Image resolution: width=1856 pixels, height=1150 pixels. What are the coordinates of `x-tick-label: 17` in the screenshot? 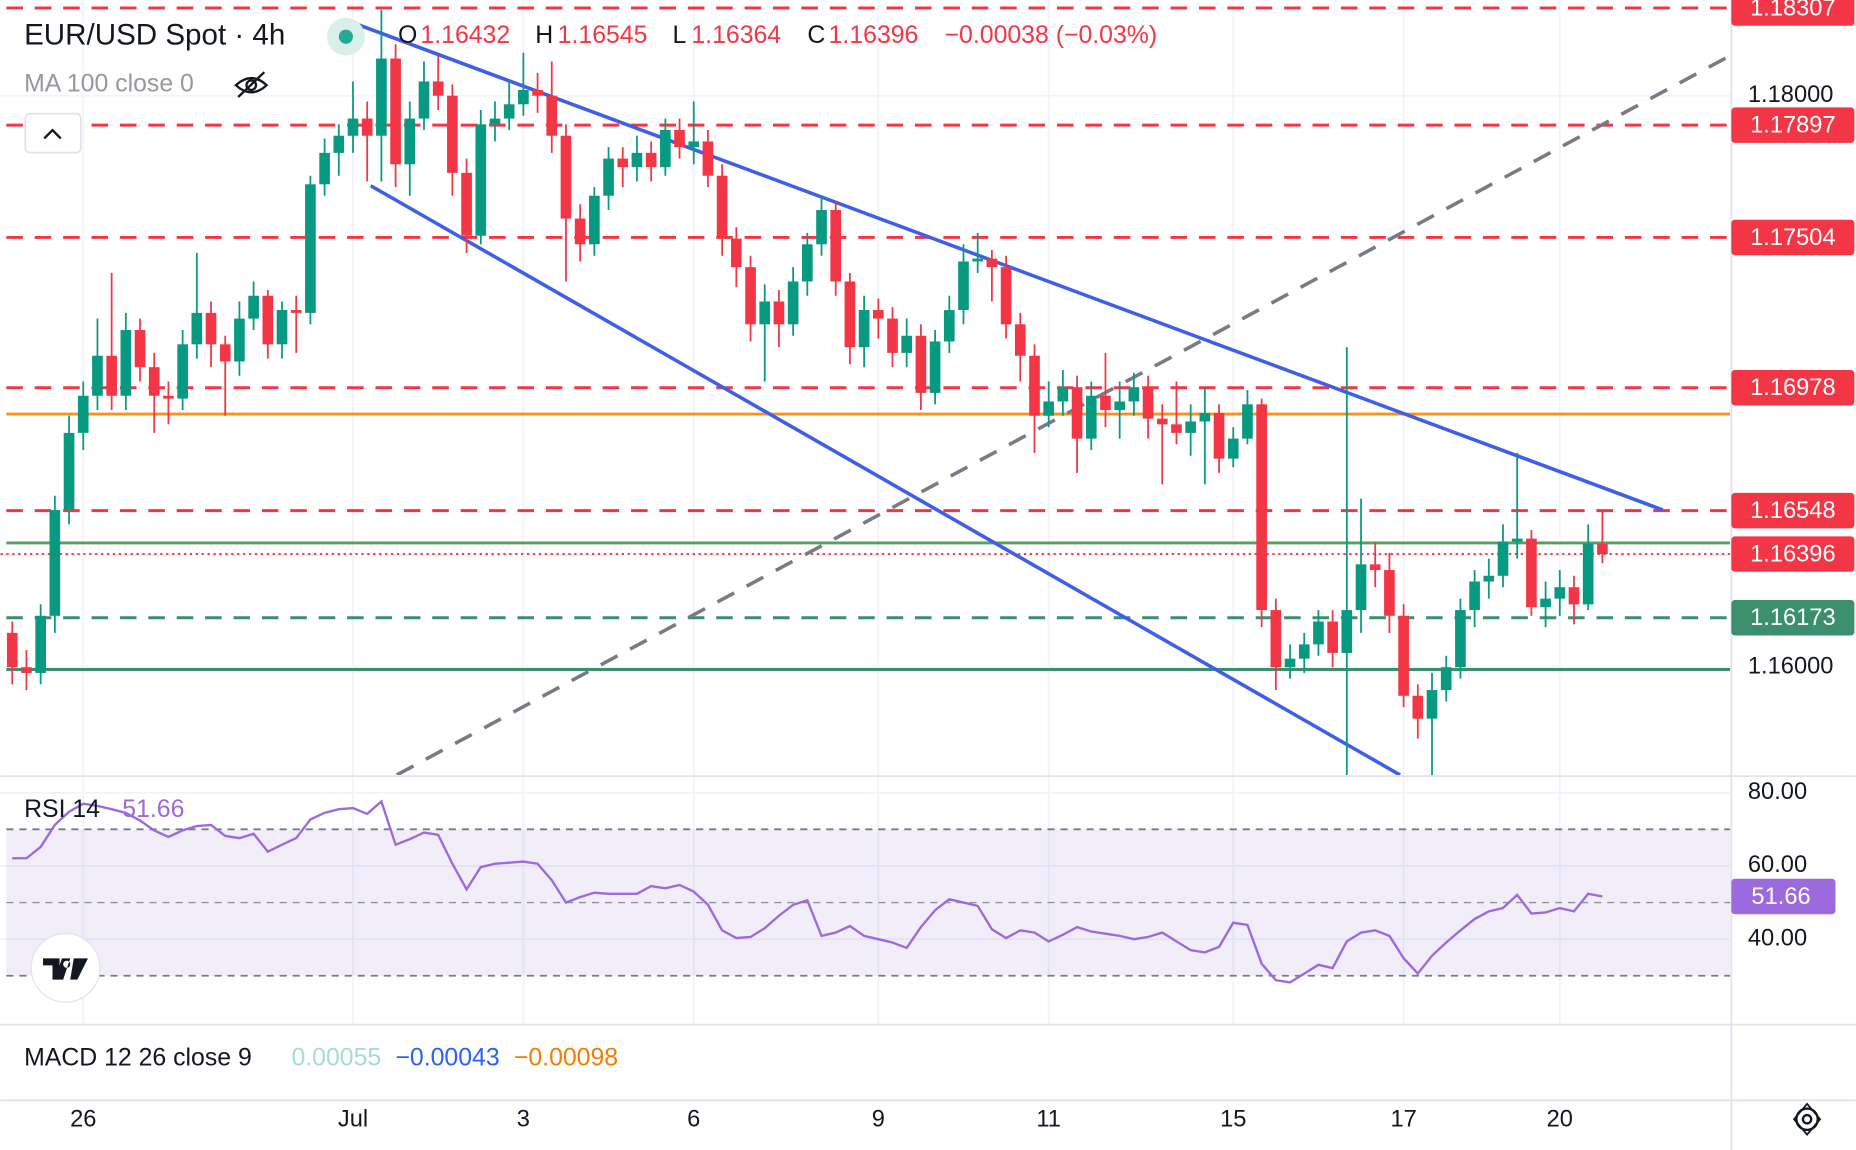 It's located at (1403, 1120).